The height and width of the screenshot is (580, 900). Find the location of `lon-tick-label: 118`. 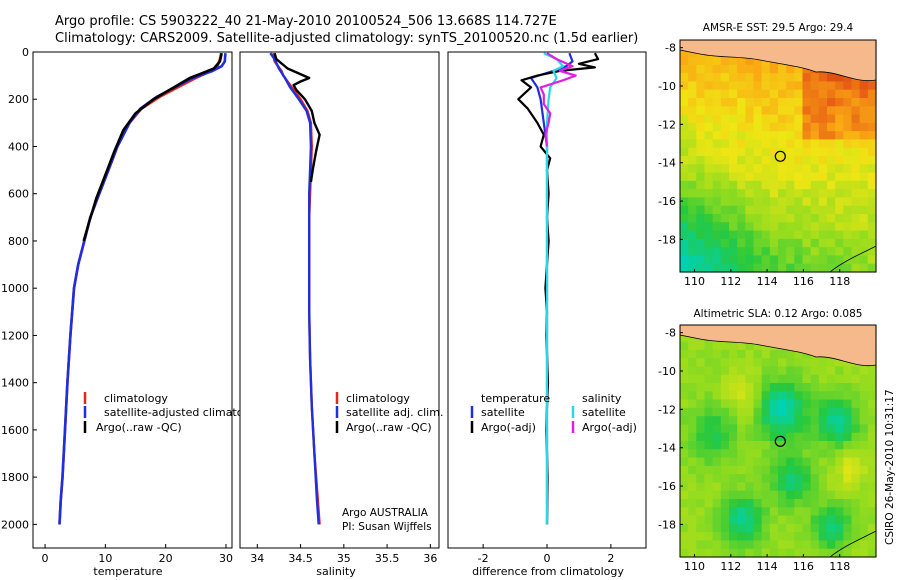

lon-tick-label: 118 is located at coordinates (839, 566).